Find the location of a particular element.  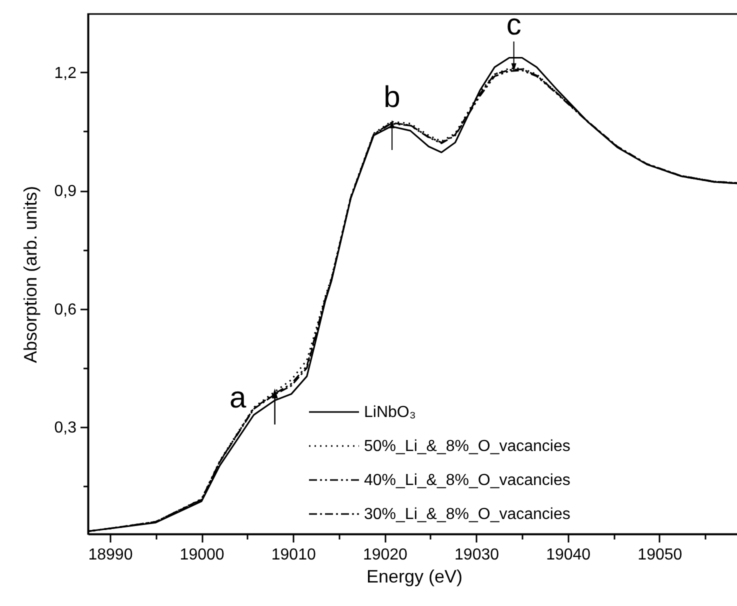

y-tick-label: 0,6 is located at coordinates (65, 309).